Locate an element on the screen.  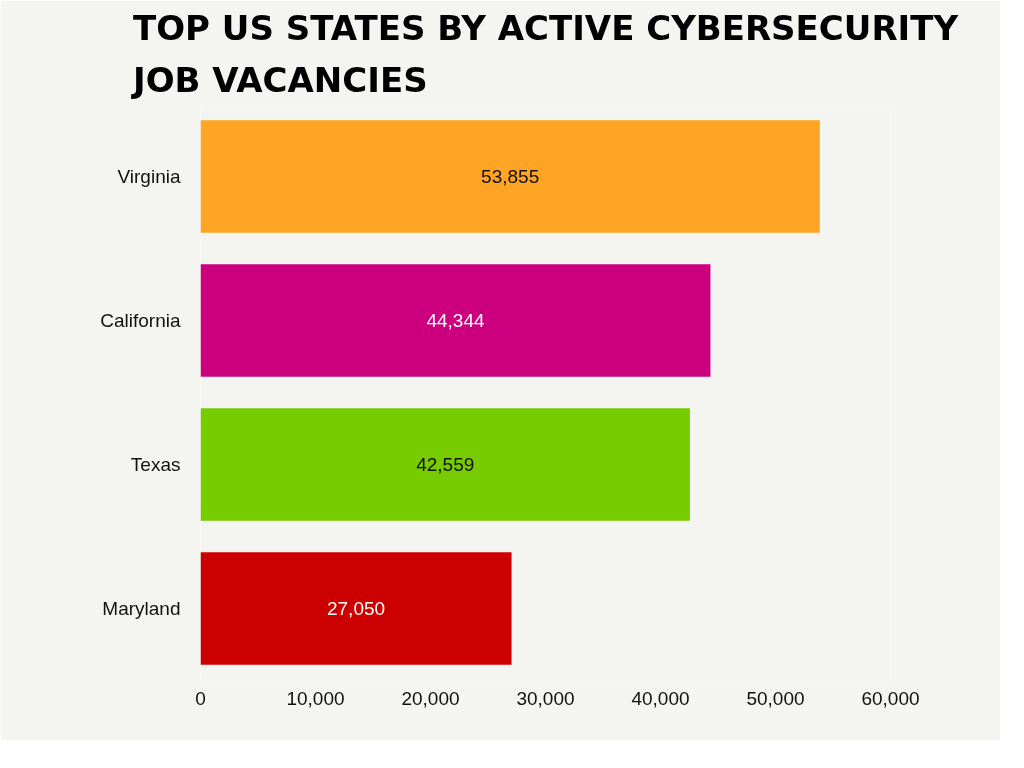
x-tick-label: 30,000 is located at coordinates (545, 698).